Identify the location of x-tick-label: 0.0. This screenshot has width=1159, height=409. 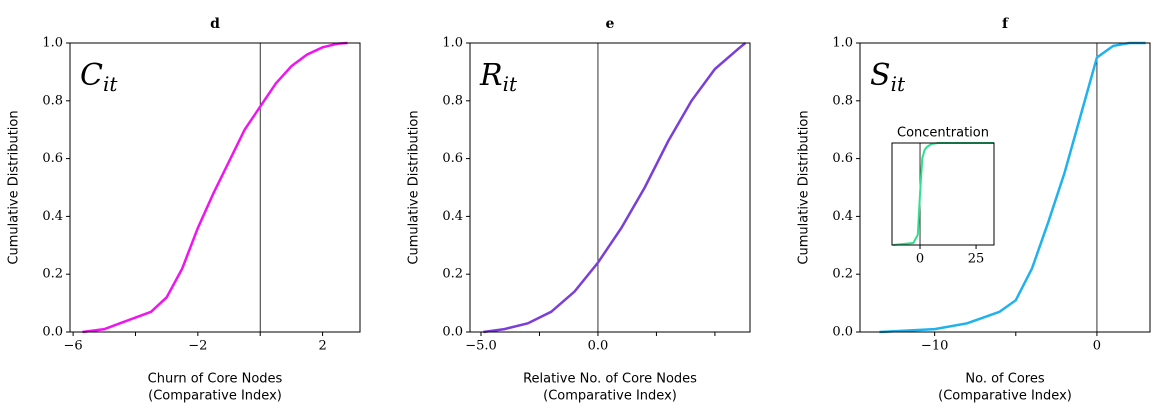
(598, 346).